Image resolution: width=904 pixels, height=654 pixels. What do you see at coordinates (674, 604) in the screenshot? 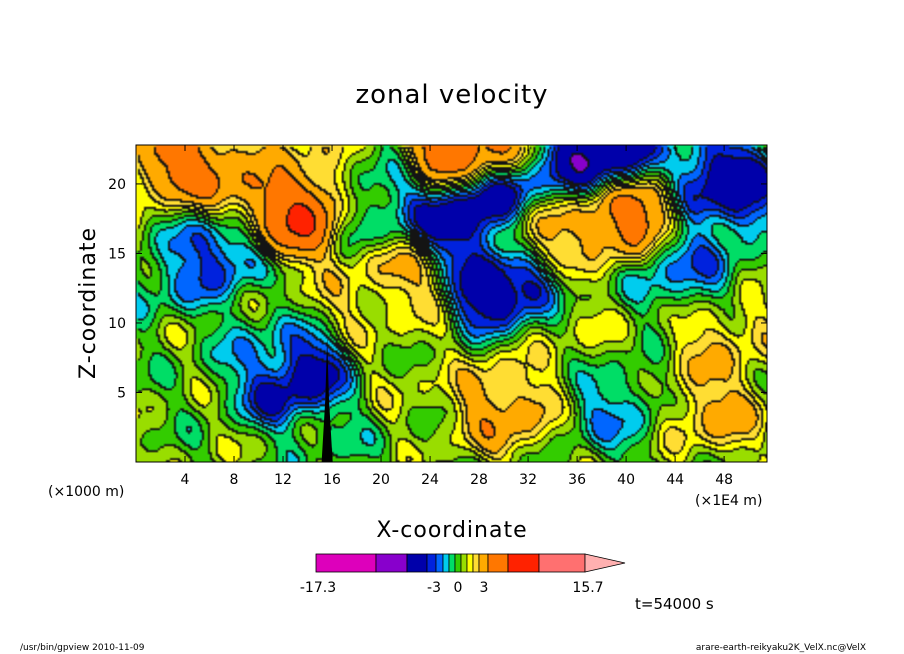
I see `time-label: t=54000 s` at bounding box center [674, 604].